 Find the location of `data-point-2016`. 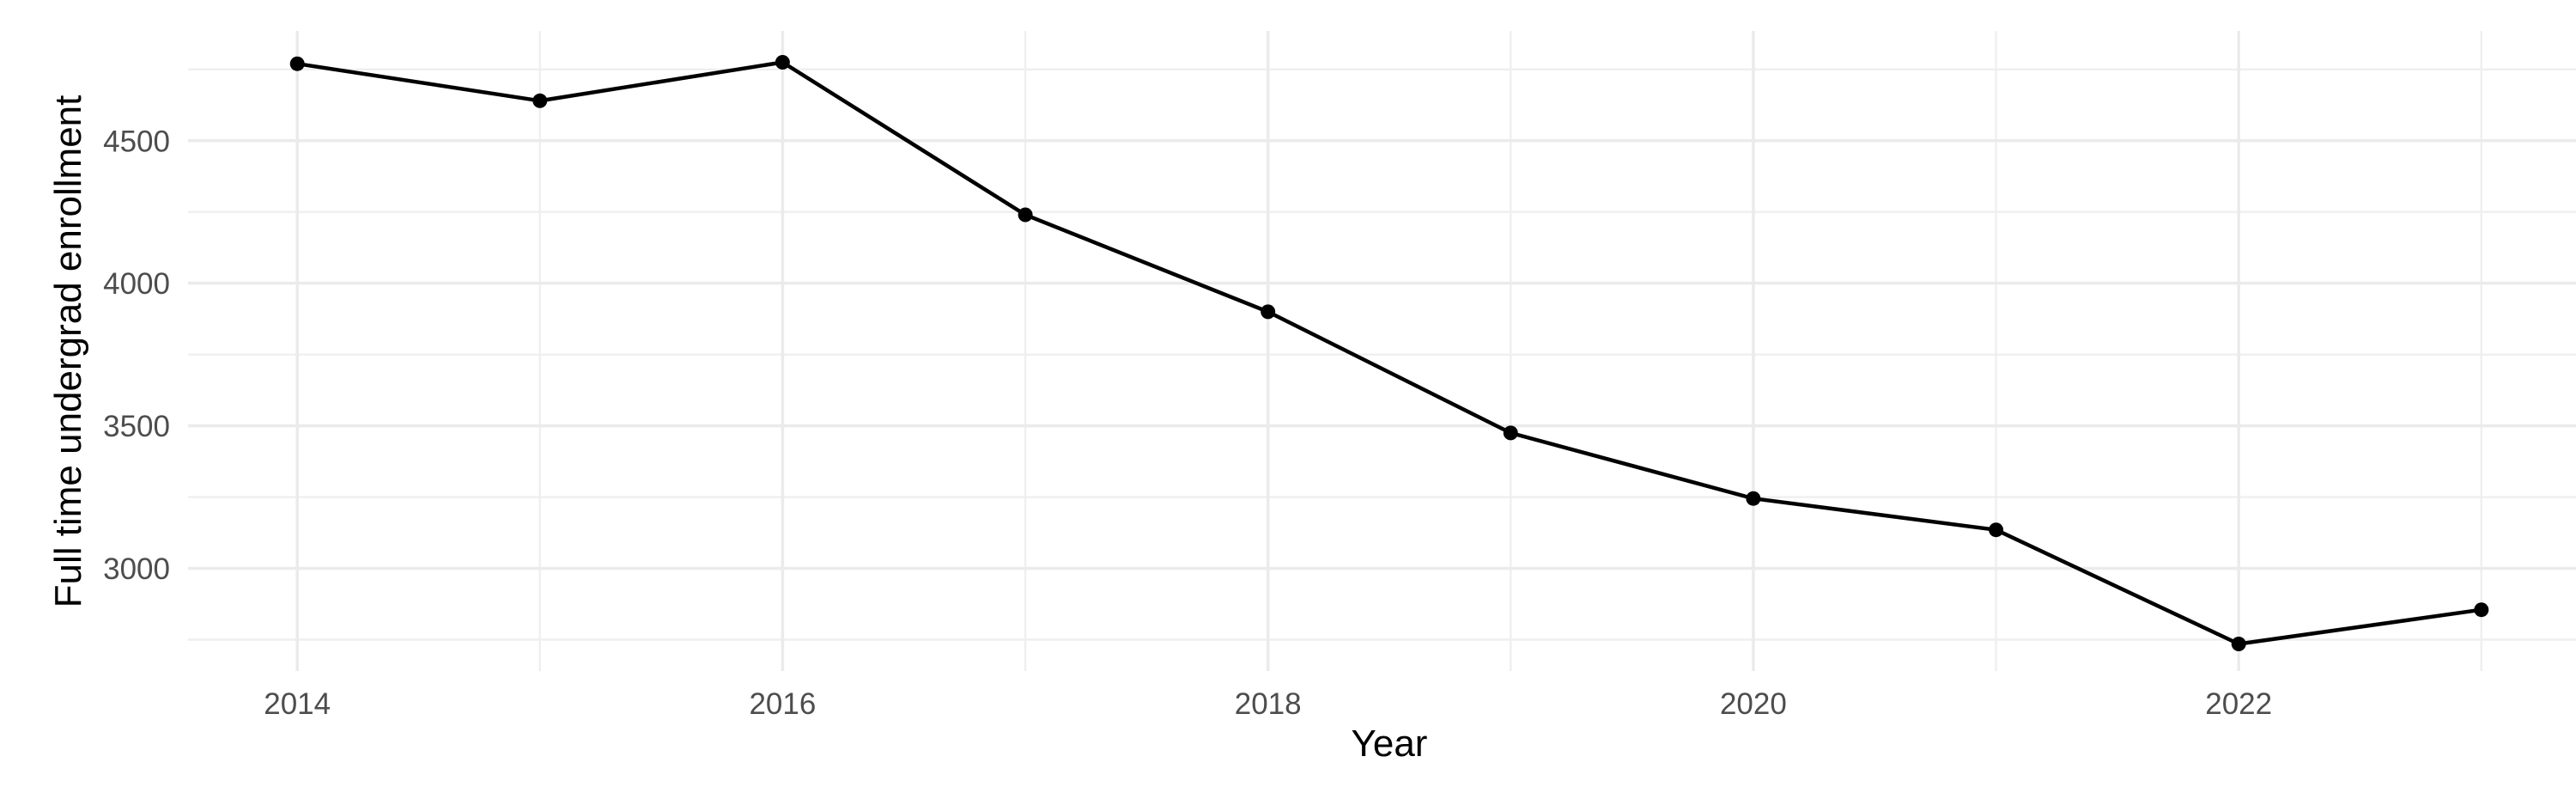

data-point-2016 is located at coordinates (782, 63).